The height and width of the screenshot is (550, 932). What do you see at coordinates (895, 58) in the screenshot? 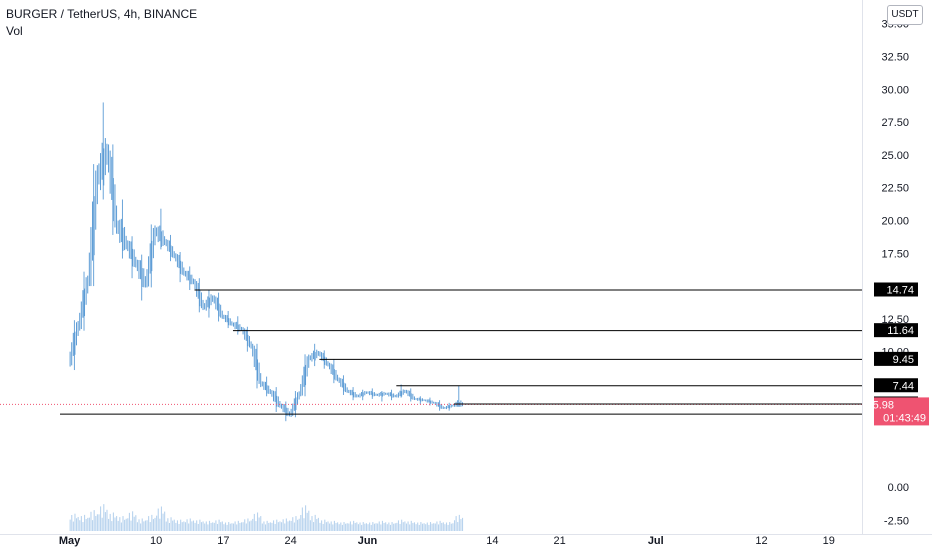
I see `price-tick-label: 32.50` at bounding box center [895, 58].